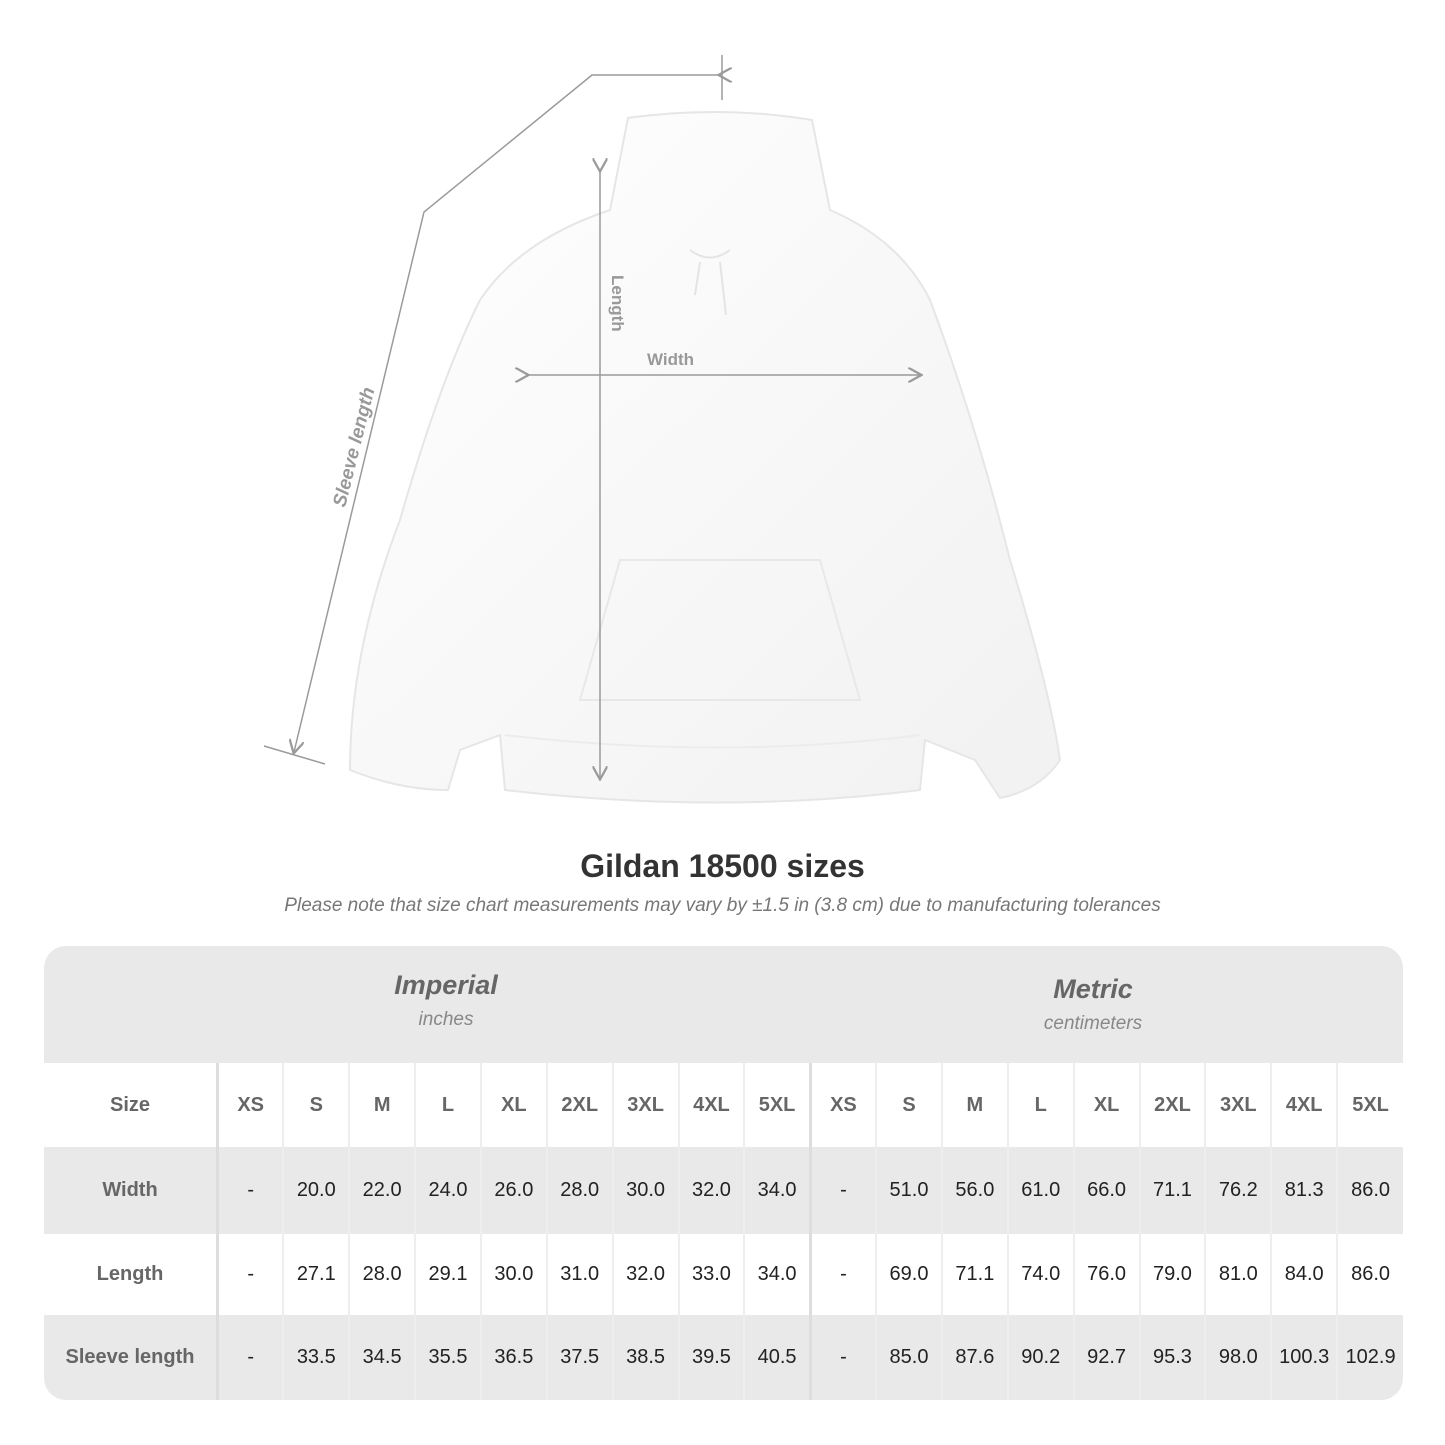  What do you see at coordinates (1172, 1274) in the screenshot?
I see `metric-value: 79.0` at bounding box center [1172, 1274].